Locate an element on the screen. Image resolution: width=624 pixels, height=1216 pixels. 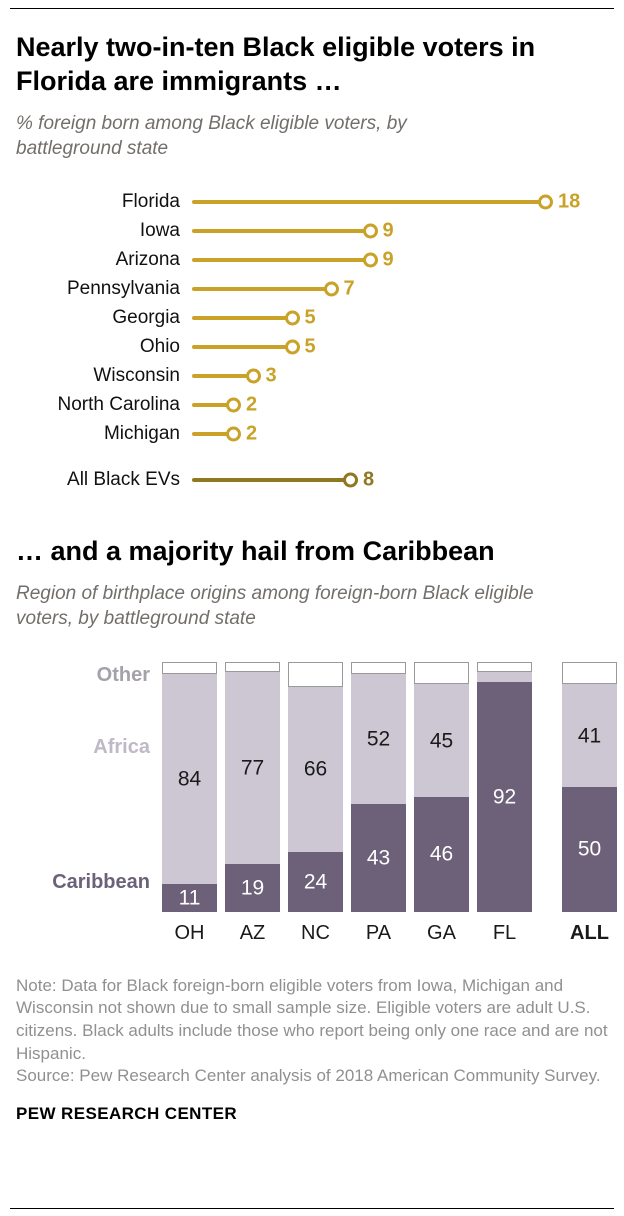
lollipop-row: Ohio 5 is located at coordinates (312, 347).